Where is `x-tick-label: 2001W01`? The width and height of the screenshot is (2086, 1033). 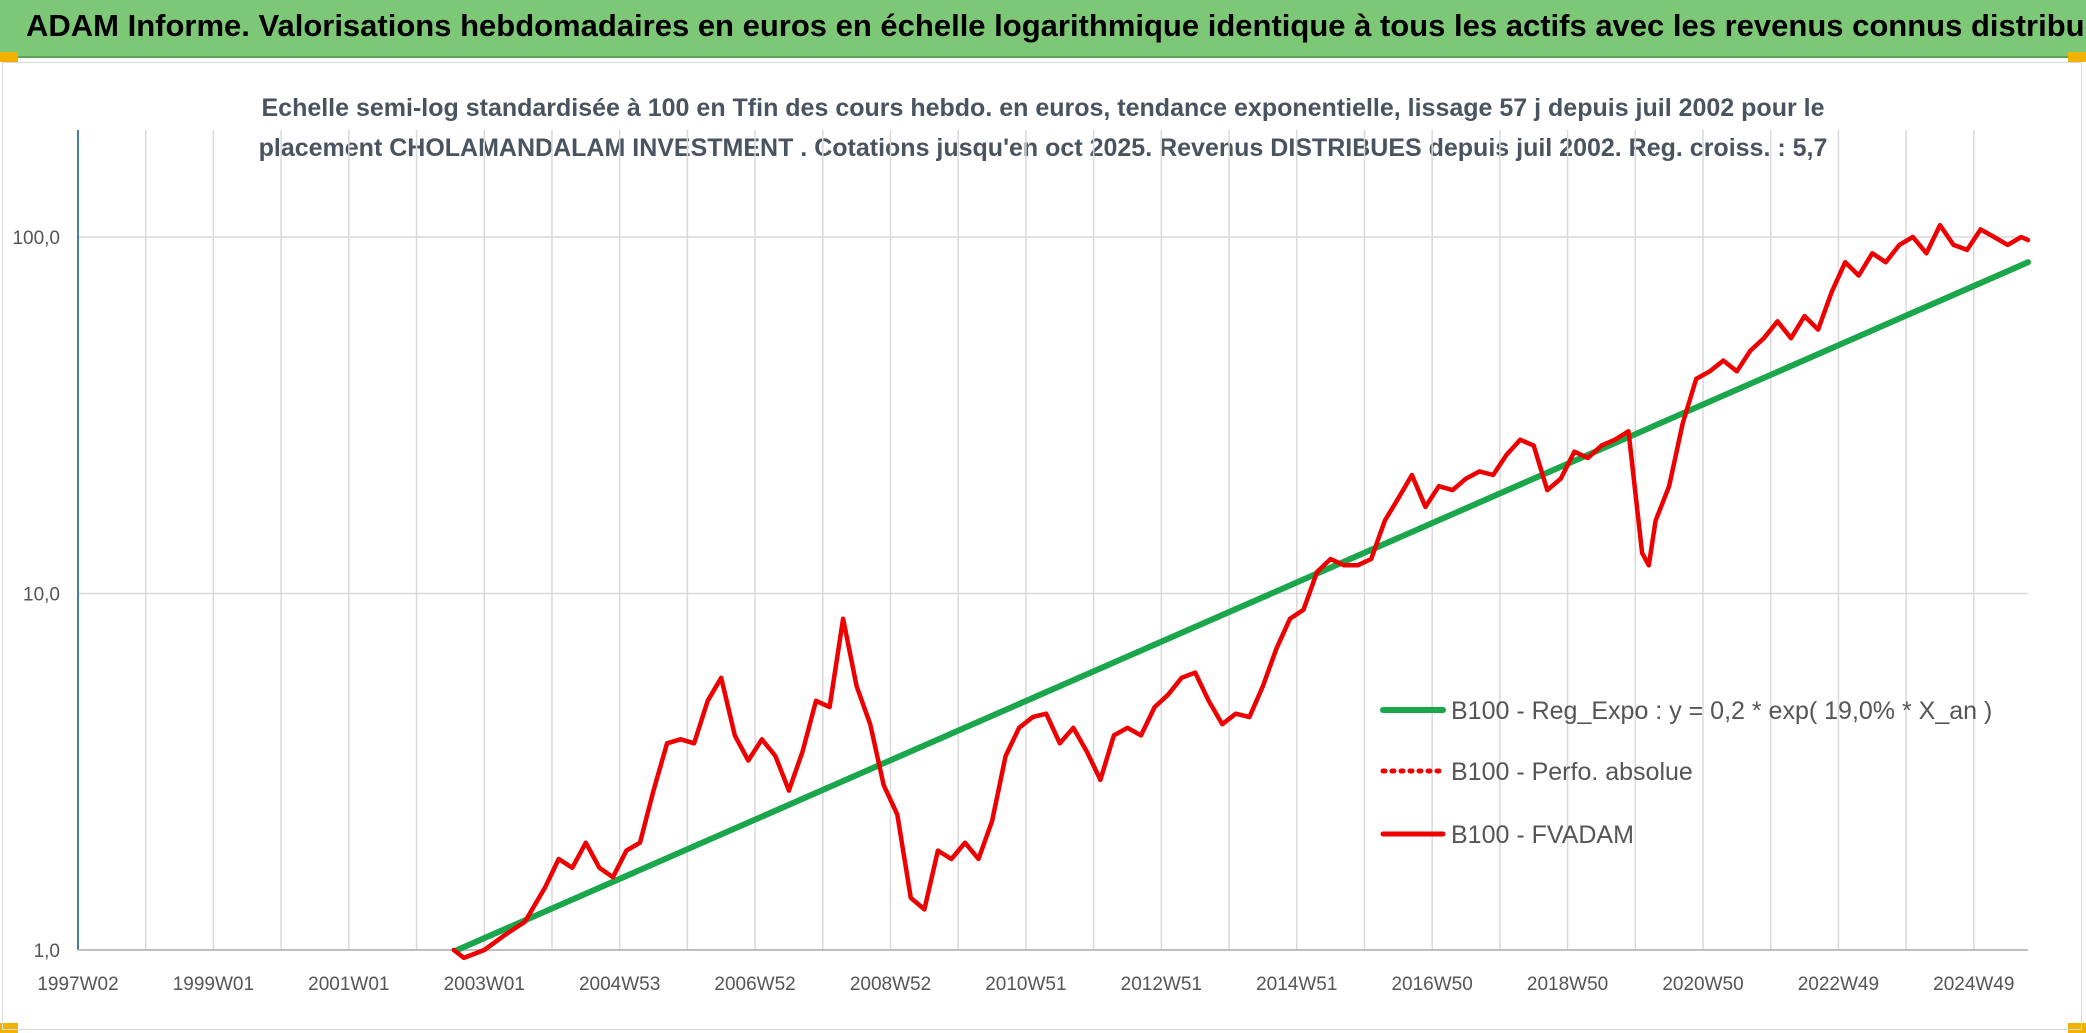
x-tick-label: 2001W01 is located at coordinates (348, 984).